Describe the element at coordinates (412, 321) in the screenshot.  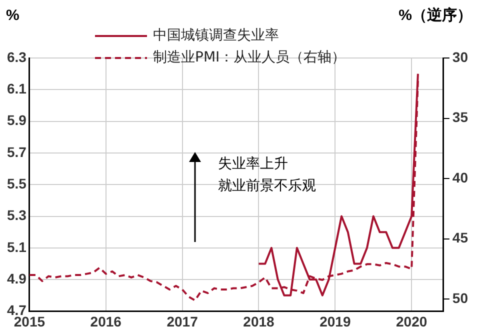
I see `x-tick-label: 2020` at that location.